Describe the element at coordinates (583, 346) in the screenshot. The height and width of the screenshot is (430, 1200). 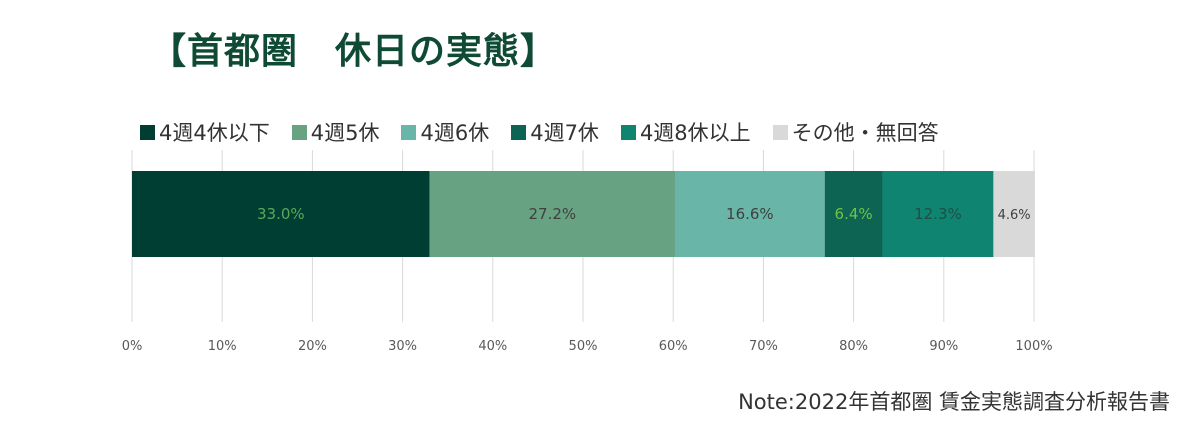
I see `x-tick-label: 50%` at that location.